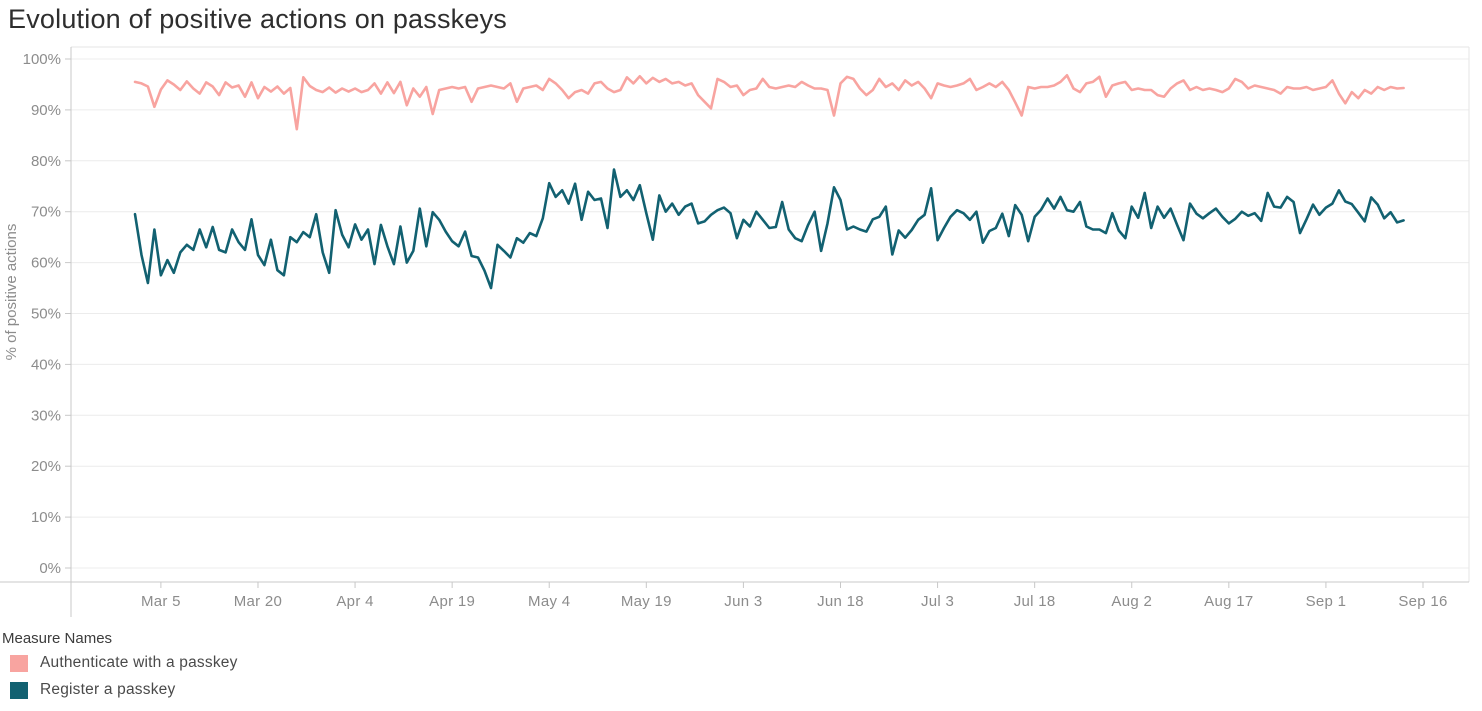 This screenshot has height=711, width=1482. What do you see at coordinates (549, 601) in the screenshot?
I see `x-tick-label: May 4` at bounding box center [549, 601].